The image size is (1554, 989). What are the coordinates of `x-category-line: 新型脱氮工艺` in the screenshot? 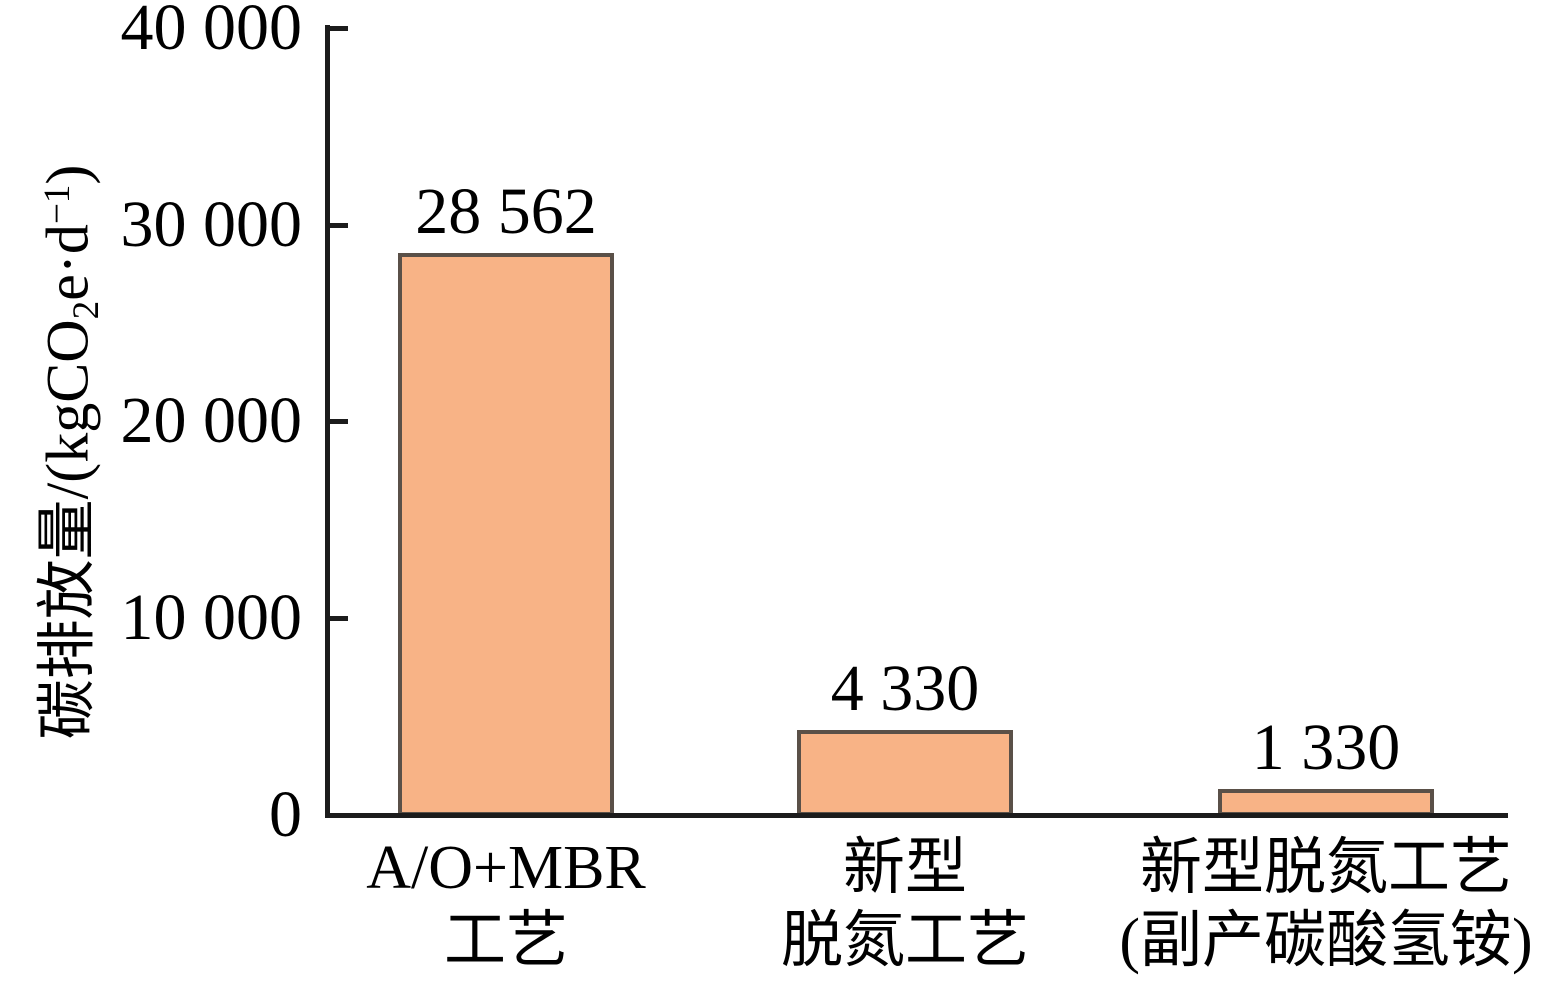 It's located at (1325, 868).